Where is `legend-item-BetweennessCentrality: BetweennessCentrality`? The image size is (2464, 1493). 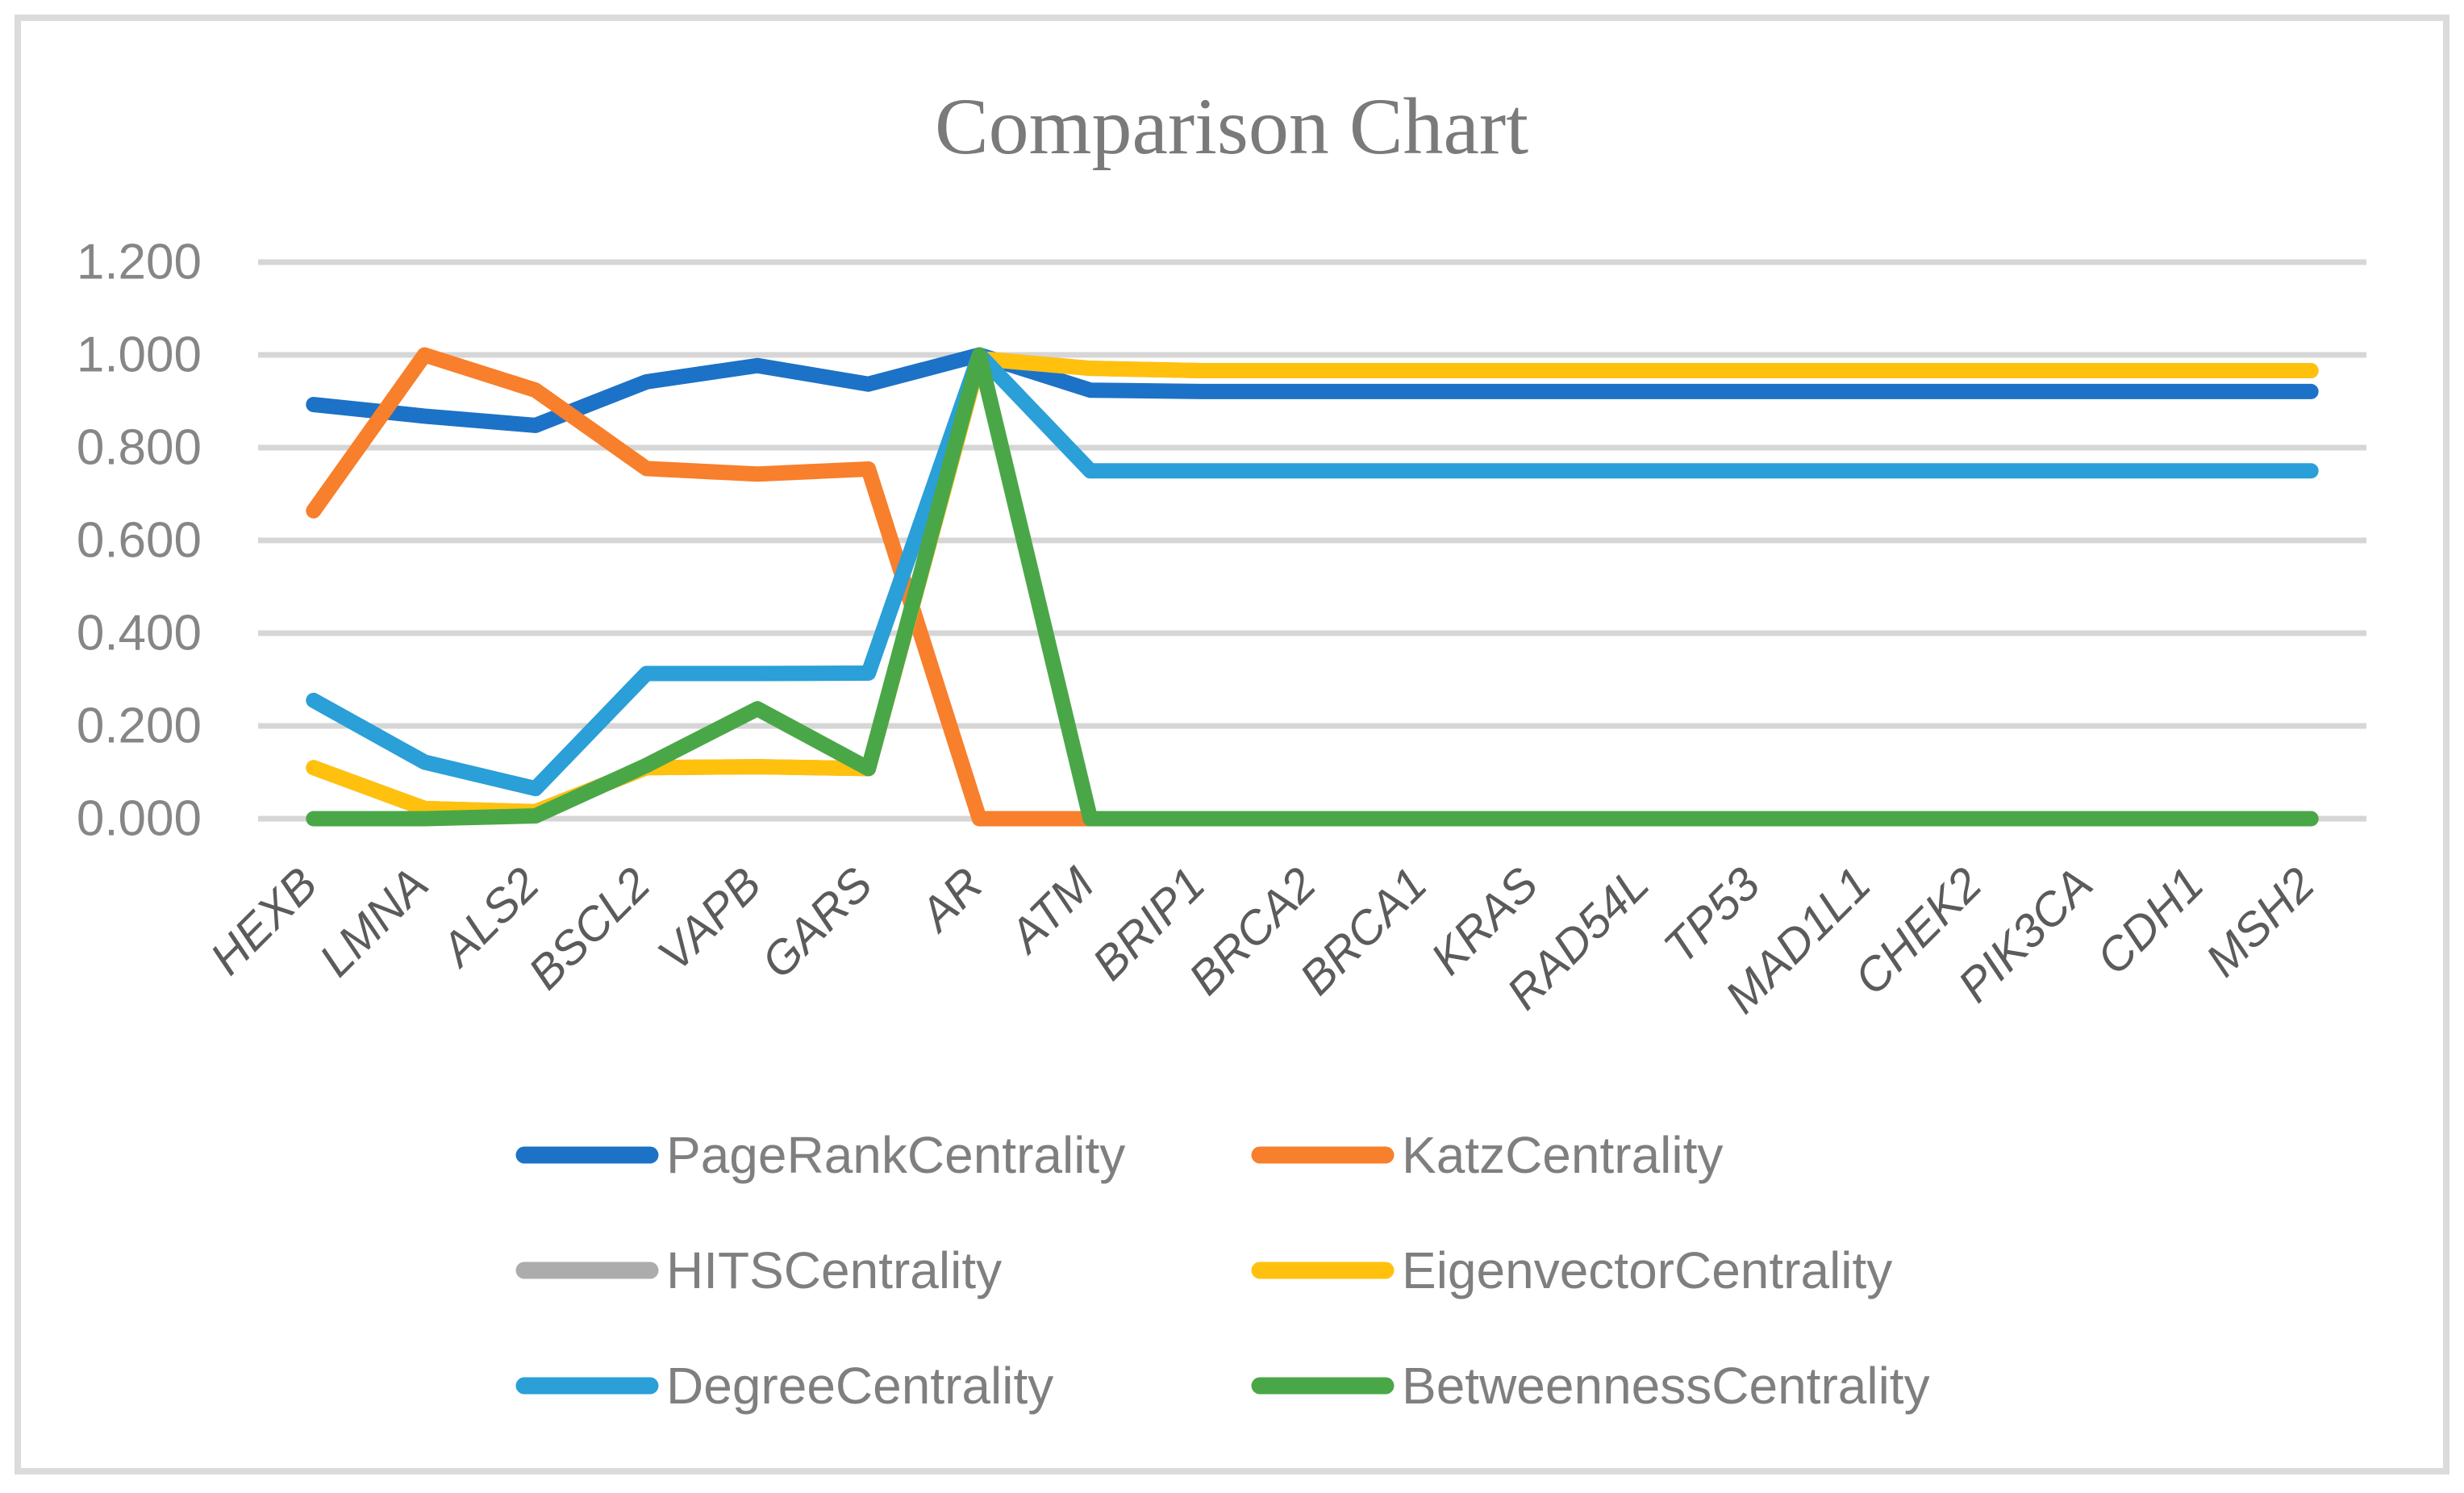 legend-item-BetweennessCentrality: BetweennessCentrality is located at coordinates (1590, 1386).